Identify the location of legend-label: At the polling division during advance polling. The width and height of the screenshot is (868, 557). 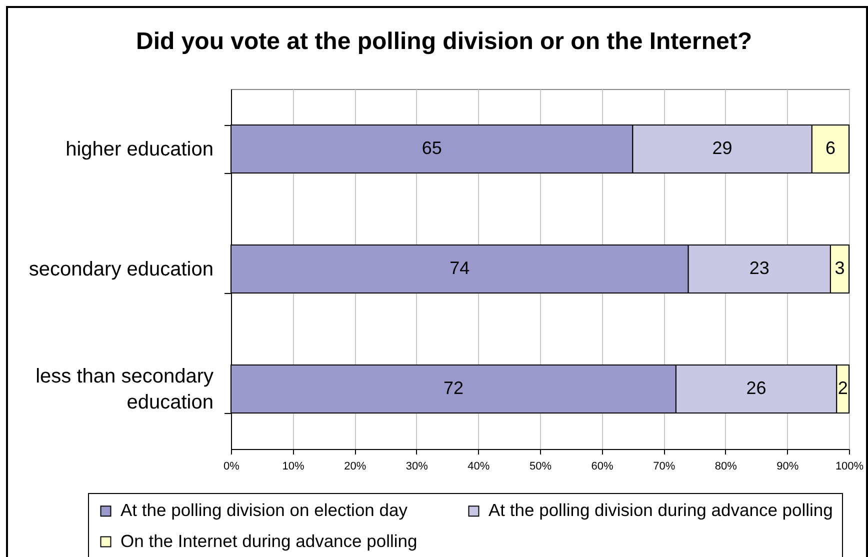
(660, 510).